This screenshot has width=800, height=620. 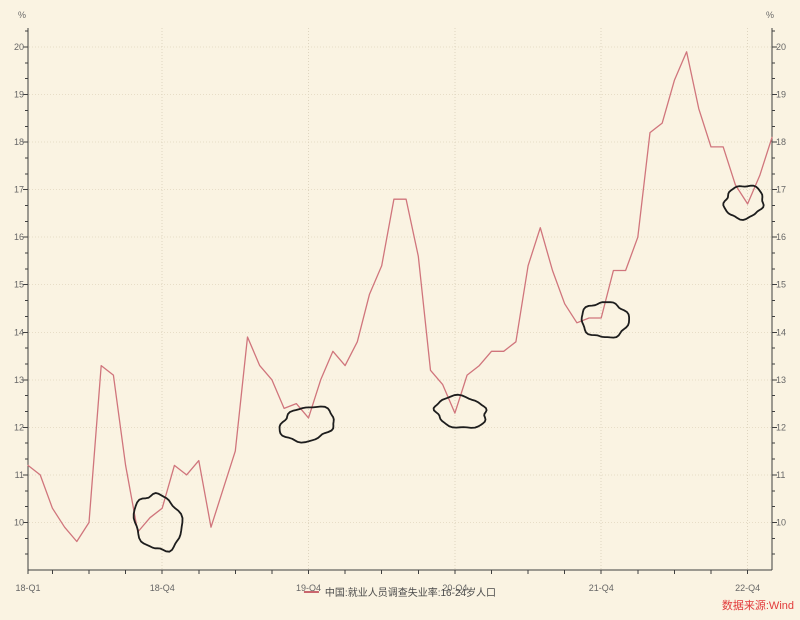 I want to click on y-tick-label-right: 10, so click(x=781, y=523).